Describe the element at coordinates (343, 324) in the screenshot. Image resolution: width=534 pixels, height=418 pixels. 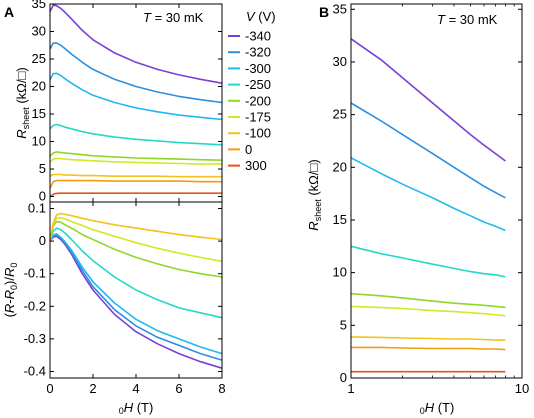
I see `y-tick-label-b: 5` at that location.